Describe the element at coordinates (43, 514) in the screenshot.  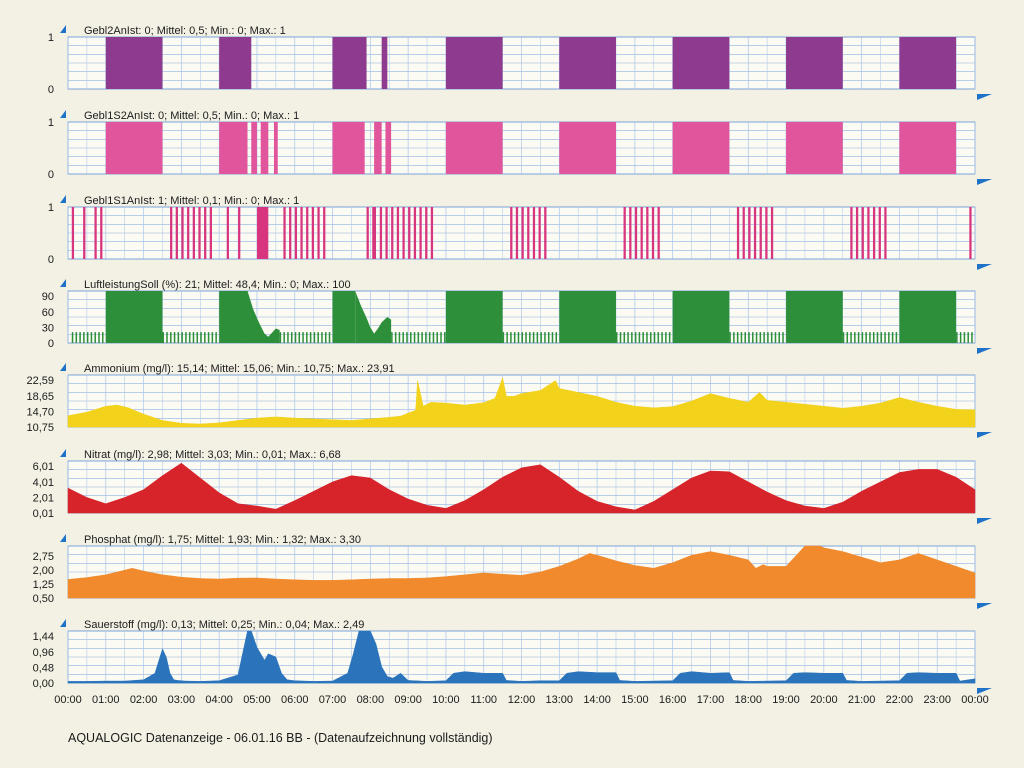
I see `y-tick-label: 0,01` at that location.